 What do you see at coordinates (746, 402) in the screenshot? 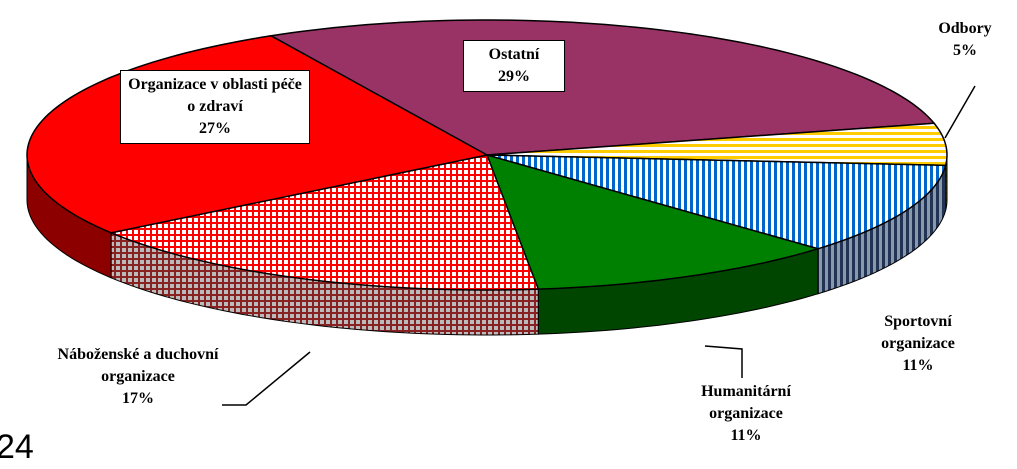
I see `slice-label: Humanitární organizace` at bounding box center [746, 402].